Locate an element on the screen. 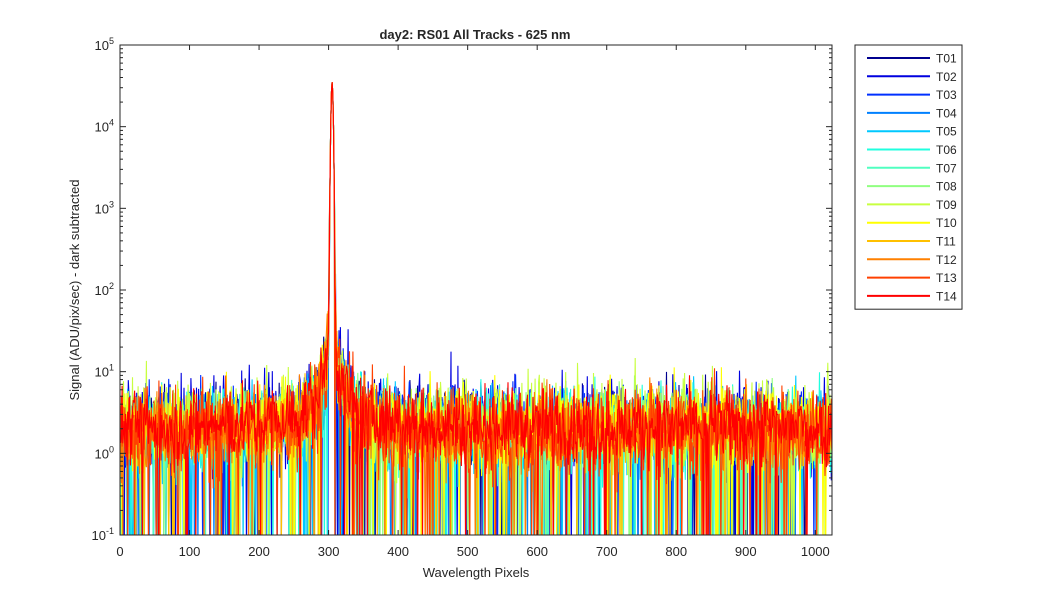 This screenshot has width=1050, height=600. y-tick-label: 10⁵ is located at coordinates (104, 44).